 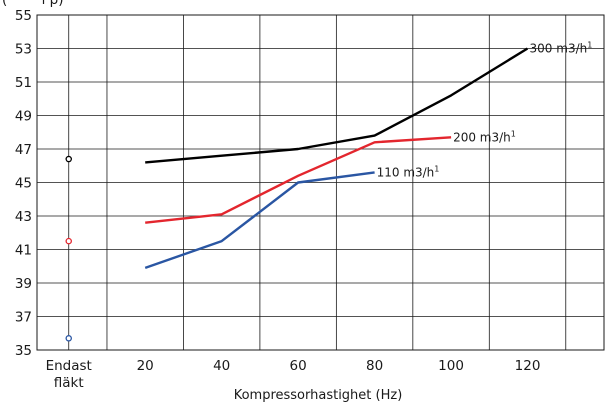 I want to click on series-label: 300 m3/h1, so click(x=561, y=48).